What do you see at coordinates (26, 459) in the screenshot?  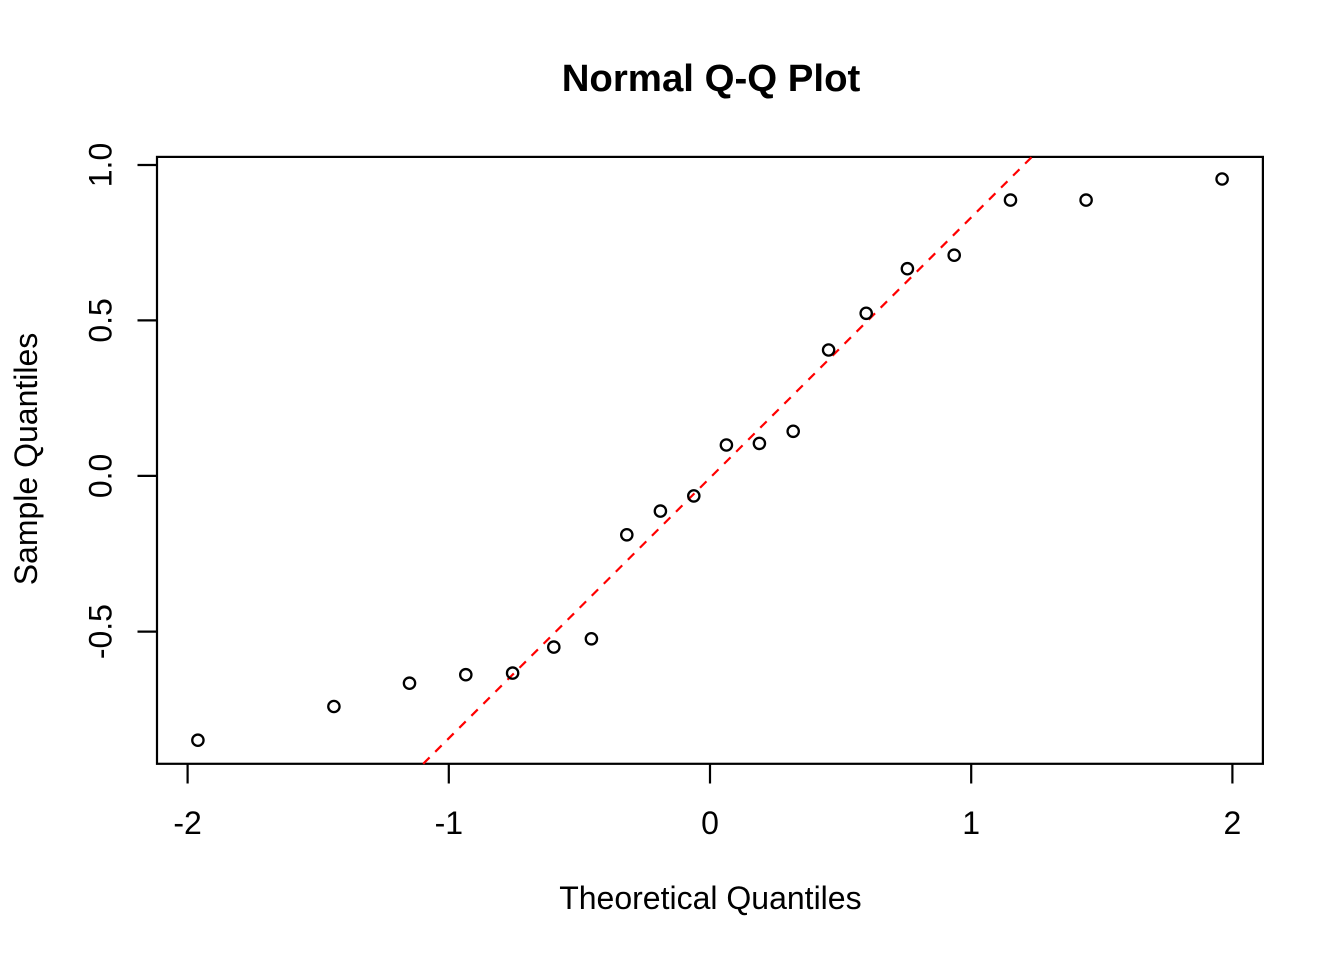 I see `svg-text: Sample Quantiles` at bounding box center [26, 459].